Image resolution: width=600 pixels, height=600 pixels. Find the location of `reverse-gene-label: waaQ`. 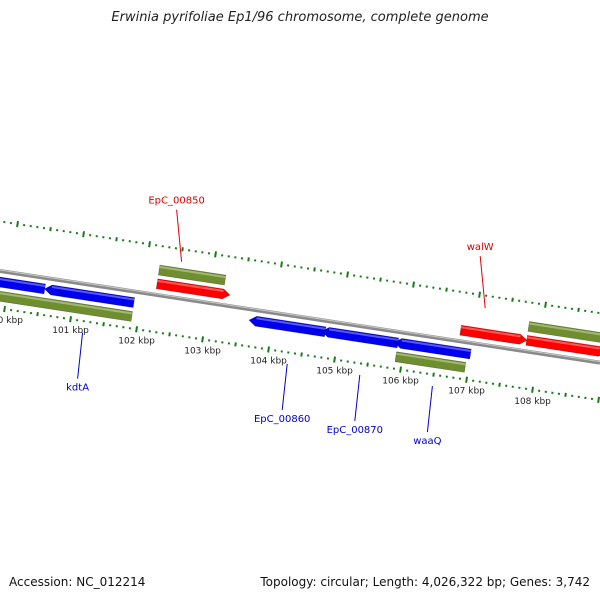

reverse-gene-label: waaQ is located at coordinates (427, 416).